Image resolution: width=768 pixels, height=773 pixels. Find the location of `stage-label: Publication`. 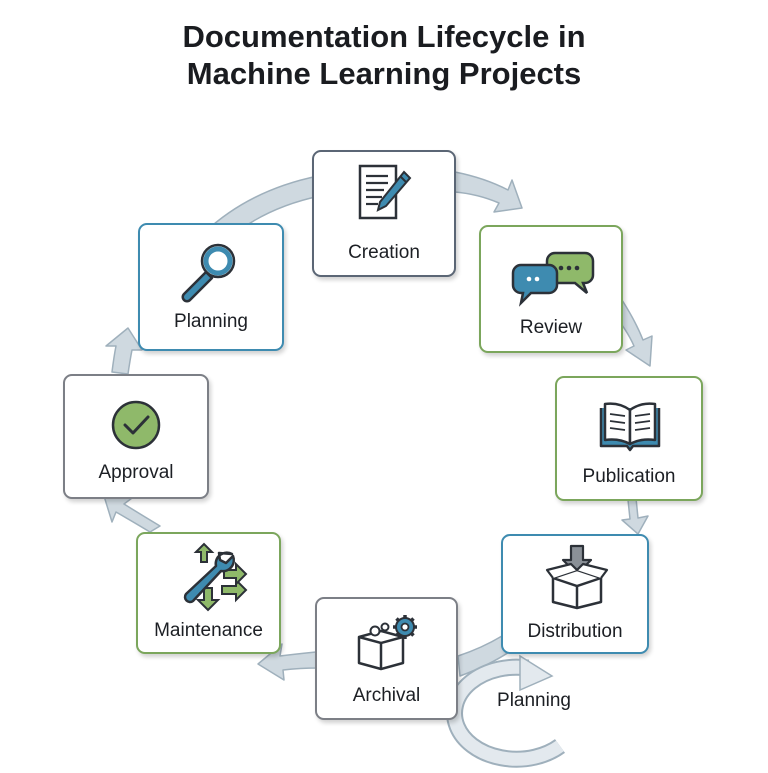

stage-label: Publication is located at coordinates (629, 476).